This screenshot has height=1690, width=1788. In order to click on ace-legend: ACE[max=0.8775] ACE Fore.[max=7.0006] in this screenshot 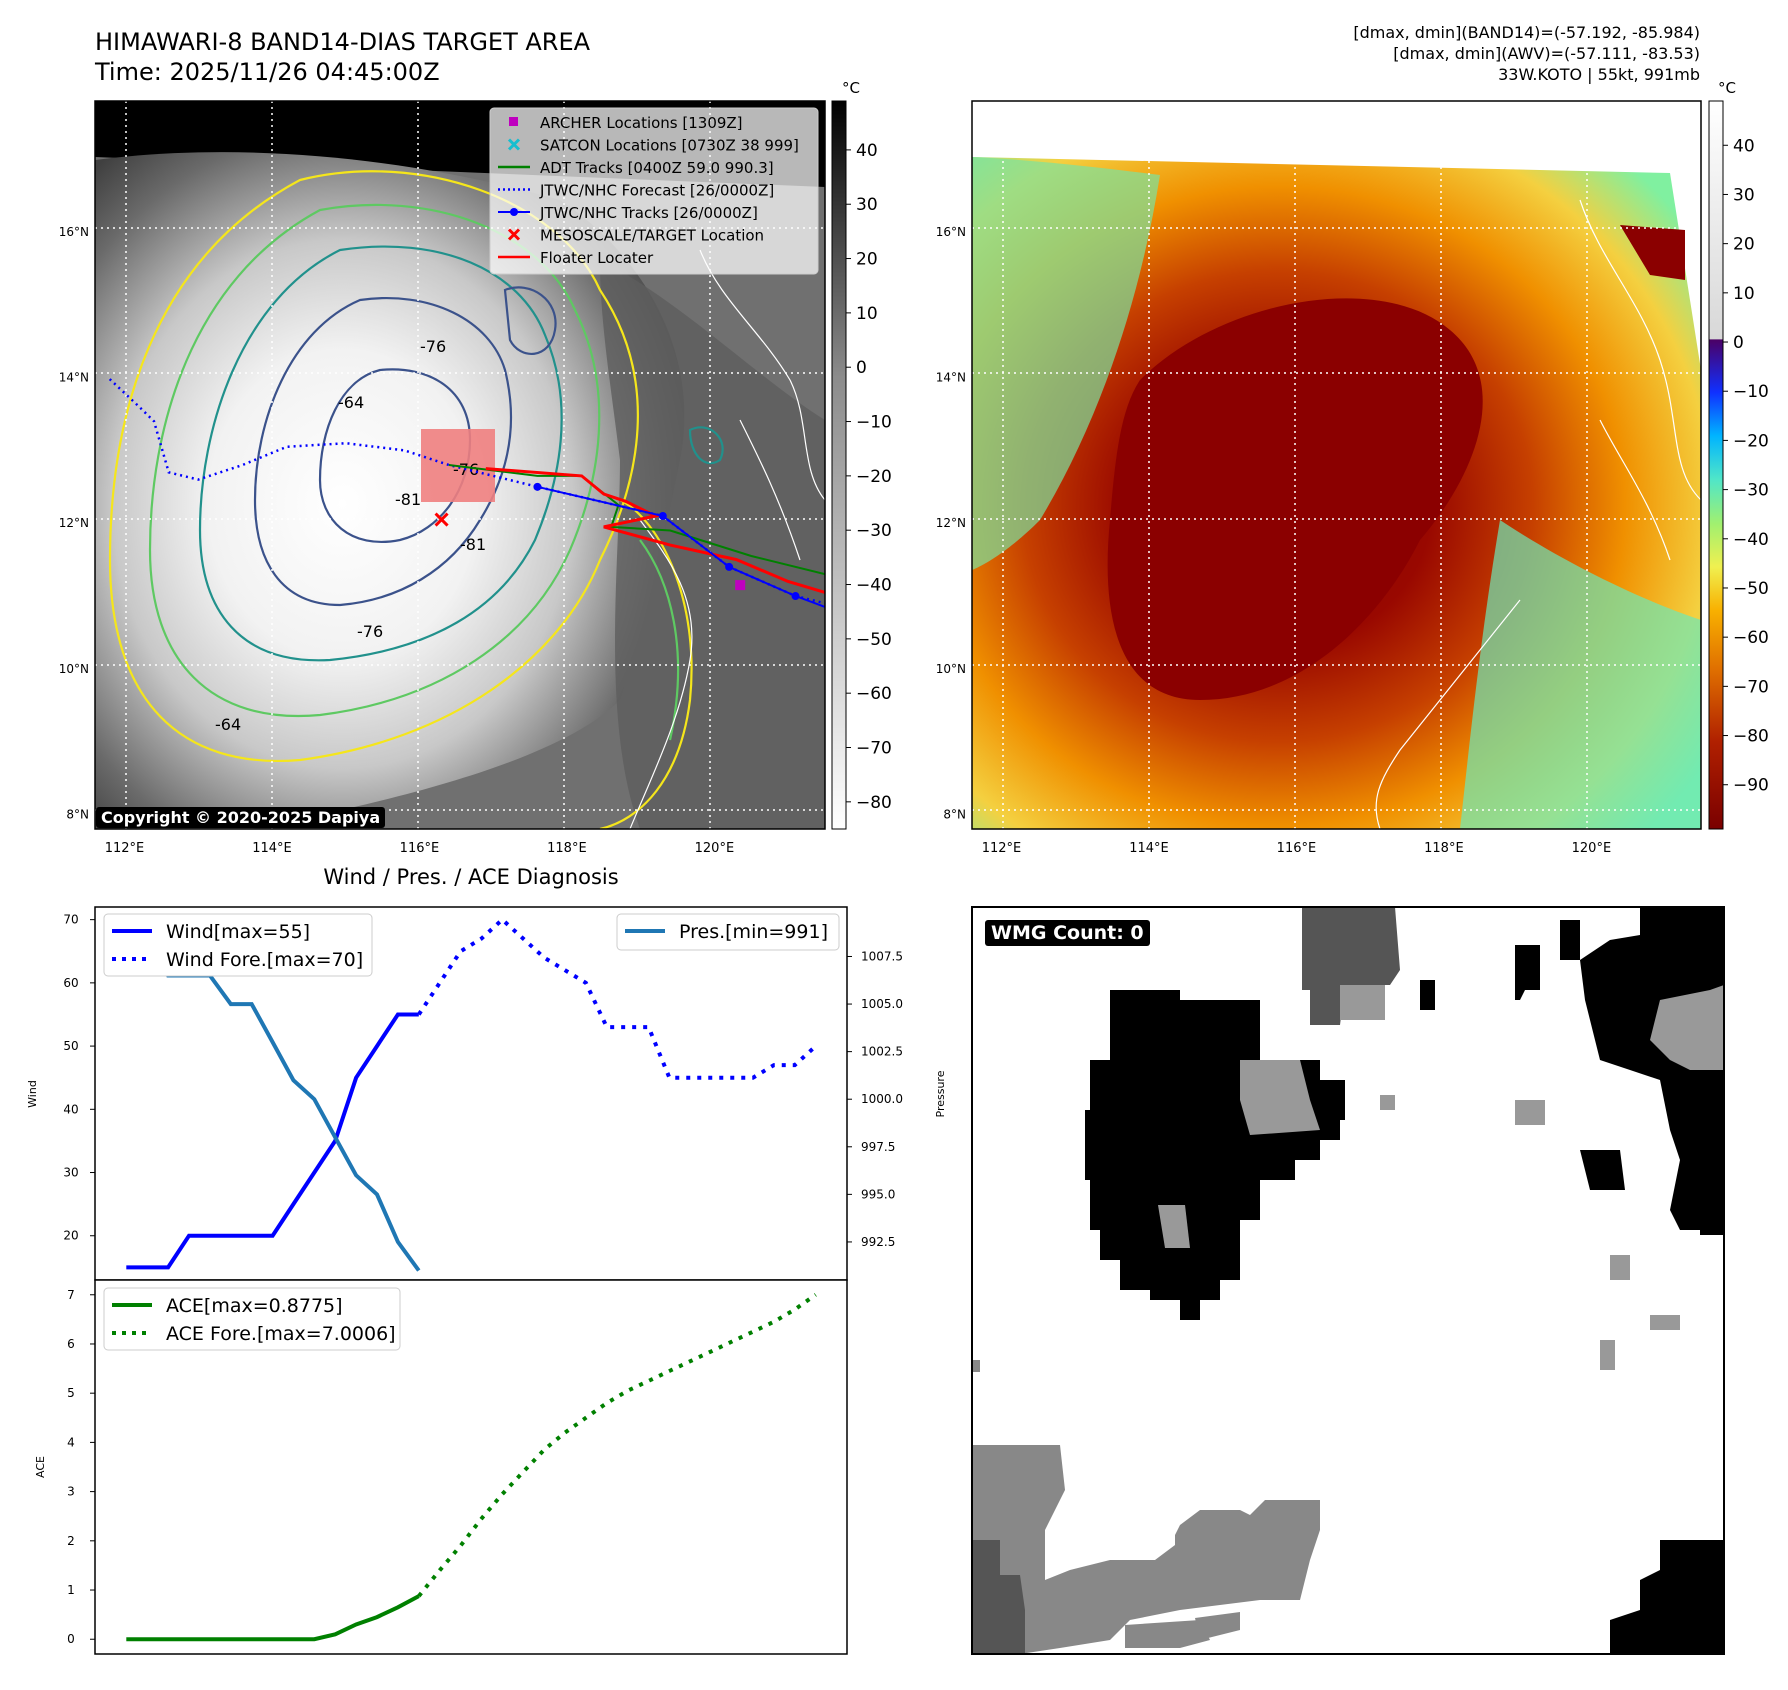, I will do `click(252, 1319)`.